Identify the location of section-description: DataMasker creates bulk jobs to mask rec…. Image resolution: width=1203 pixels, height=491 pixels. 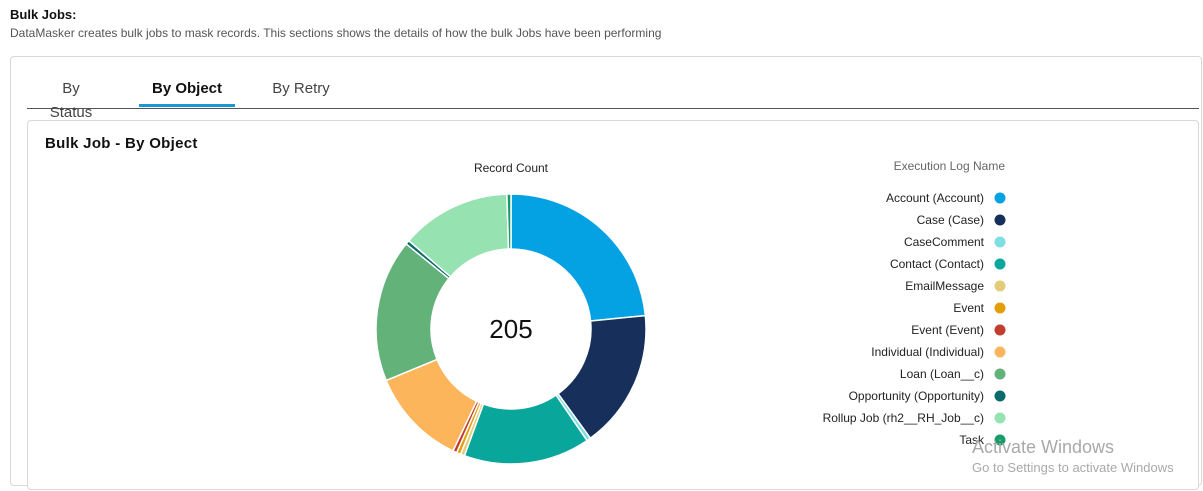
(336, 33).